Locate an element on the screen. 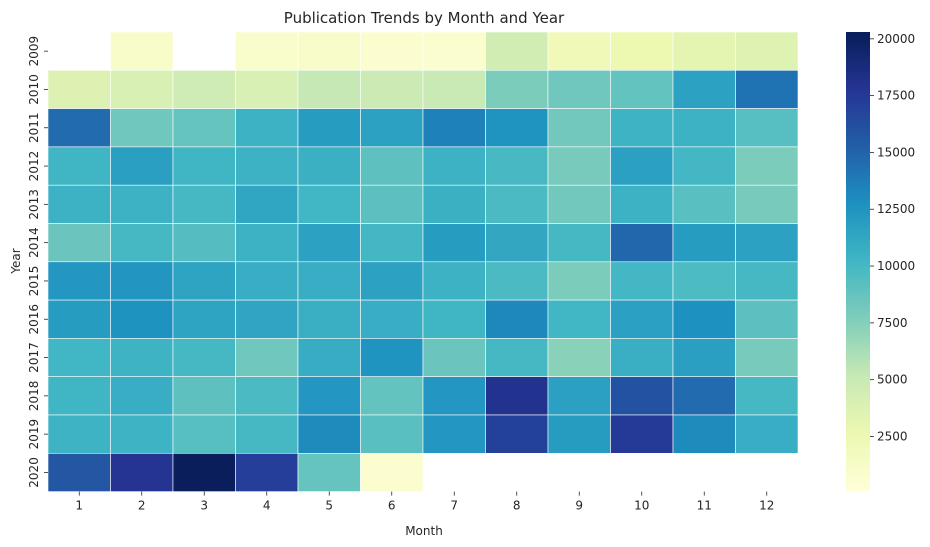 This screenshot has height=547, width=930. y-tick-label: 2020 is located at coordinates (34, 472).